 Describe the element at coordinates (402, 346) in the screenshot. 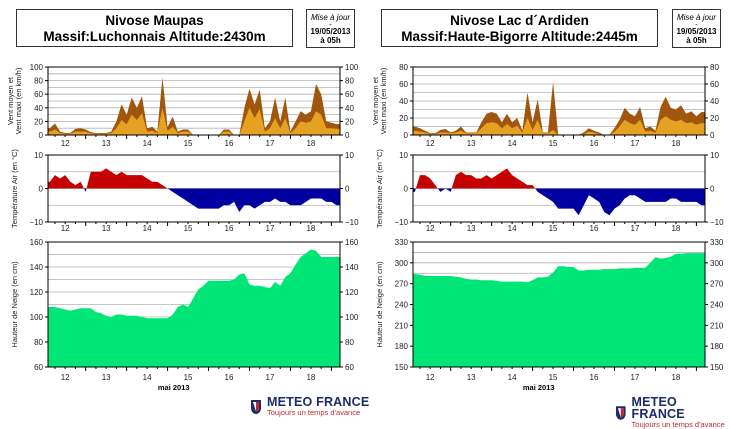

I see `y-tick-label: 180` at that location.